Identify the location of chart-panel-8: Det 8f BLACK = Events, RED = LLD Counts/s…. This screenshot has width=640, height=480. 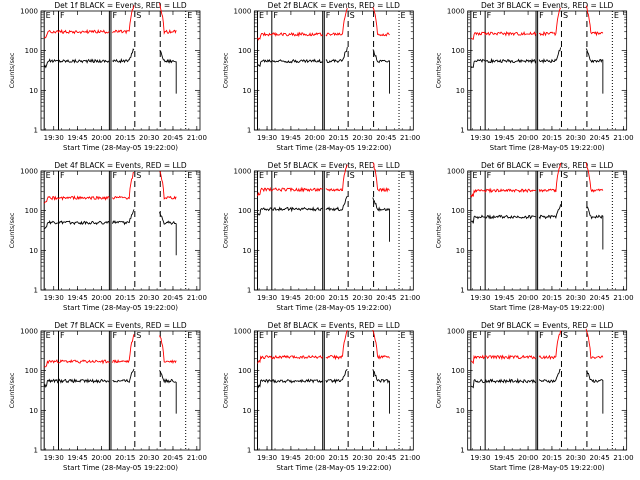
(320, 396).